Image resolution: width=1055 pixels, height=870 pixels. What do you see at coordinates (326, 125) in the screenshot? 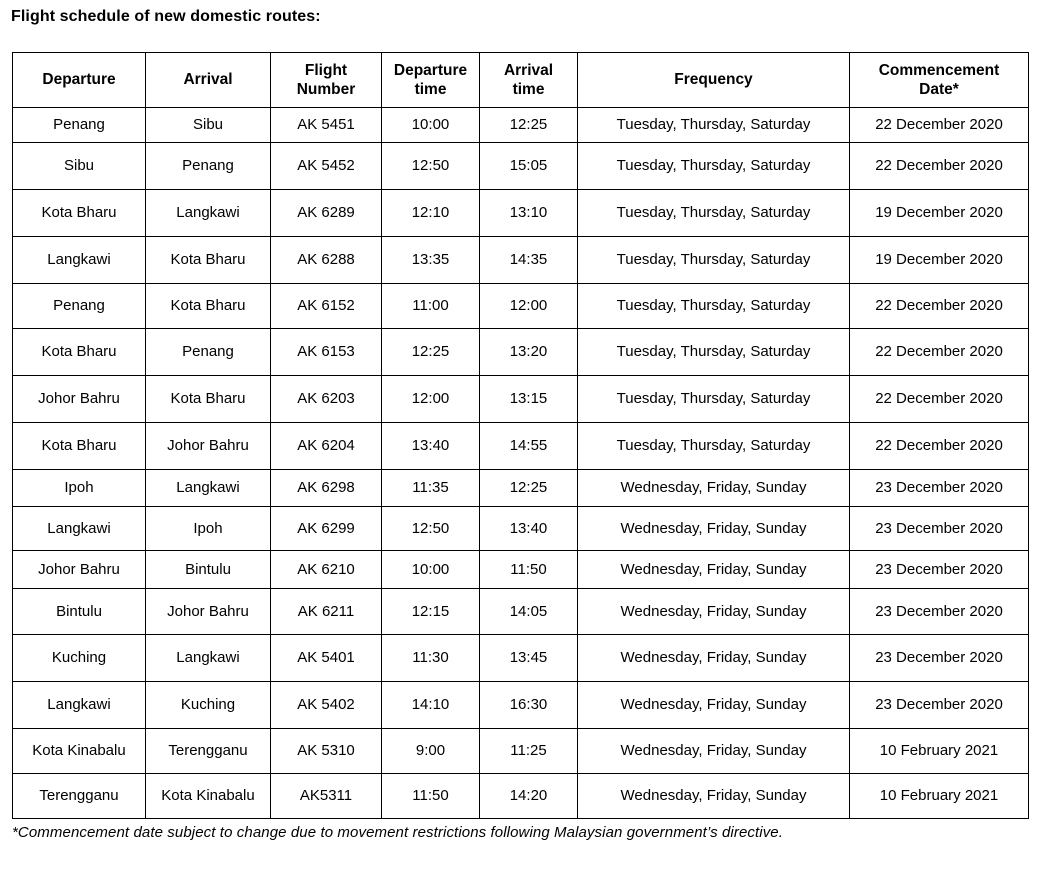
I see `cell-flight_number: AK 5451` at bounding box center [326, 125].